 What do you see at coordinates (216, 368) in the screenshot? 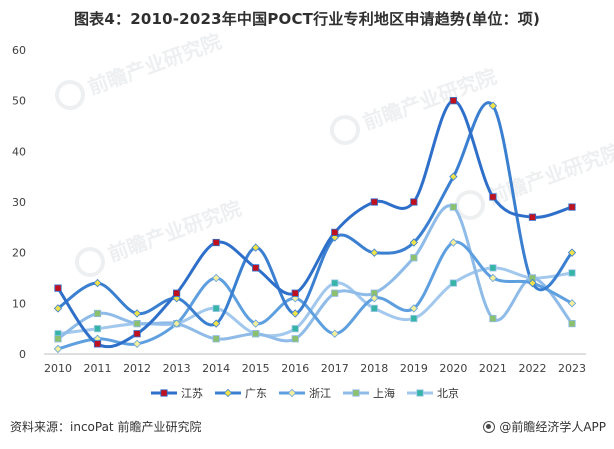
I see `x-tick-label: 2014` at bounding box center [216, 368].